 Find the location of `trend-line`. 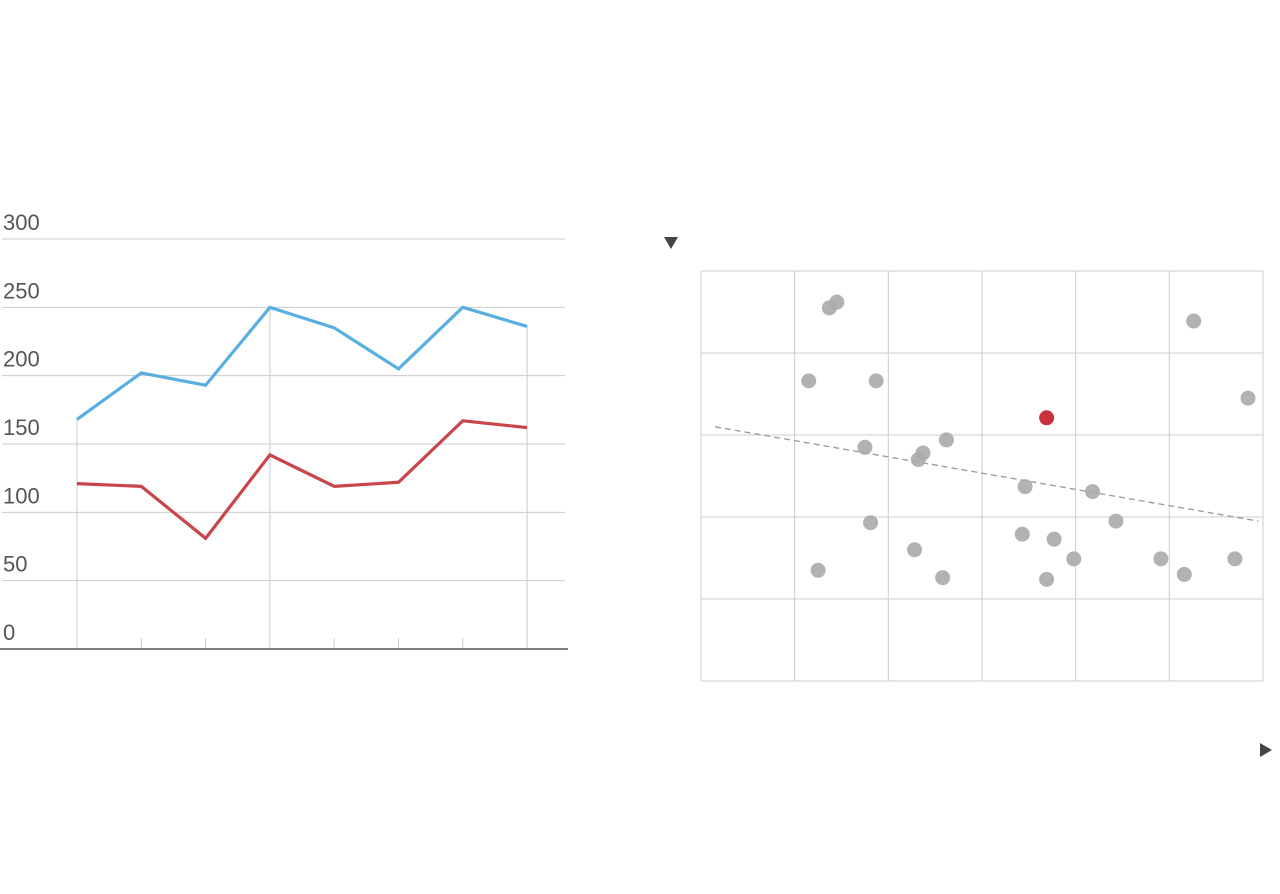

trend-line is located at coordinates (986, 474).